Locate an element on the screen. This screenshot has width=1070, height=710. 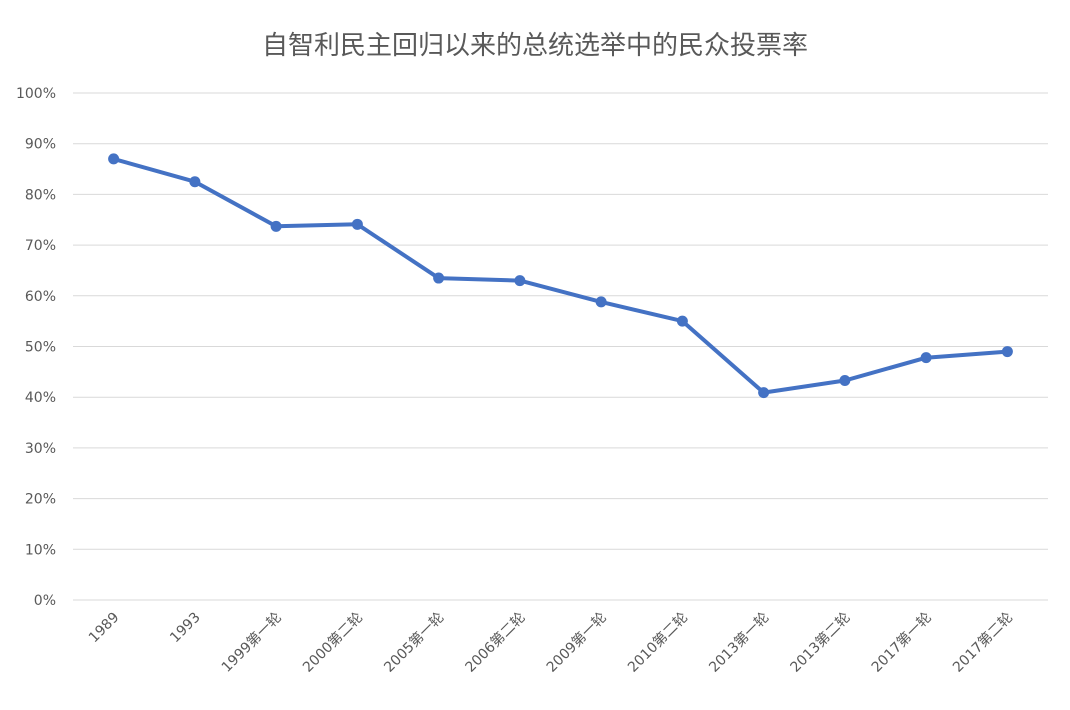
y-tick-label: 40% is located at coordinates (40, 398).